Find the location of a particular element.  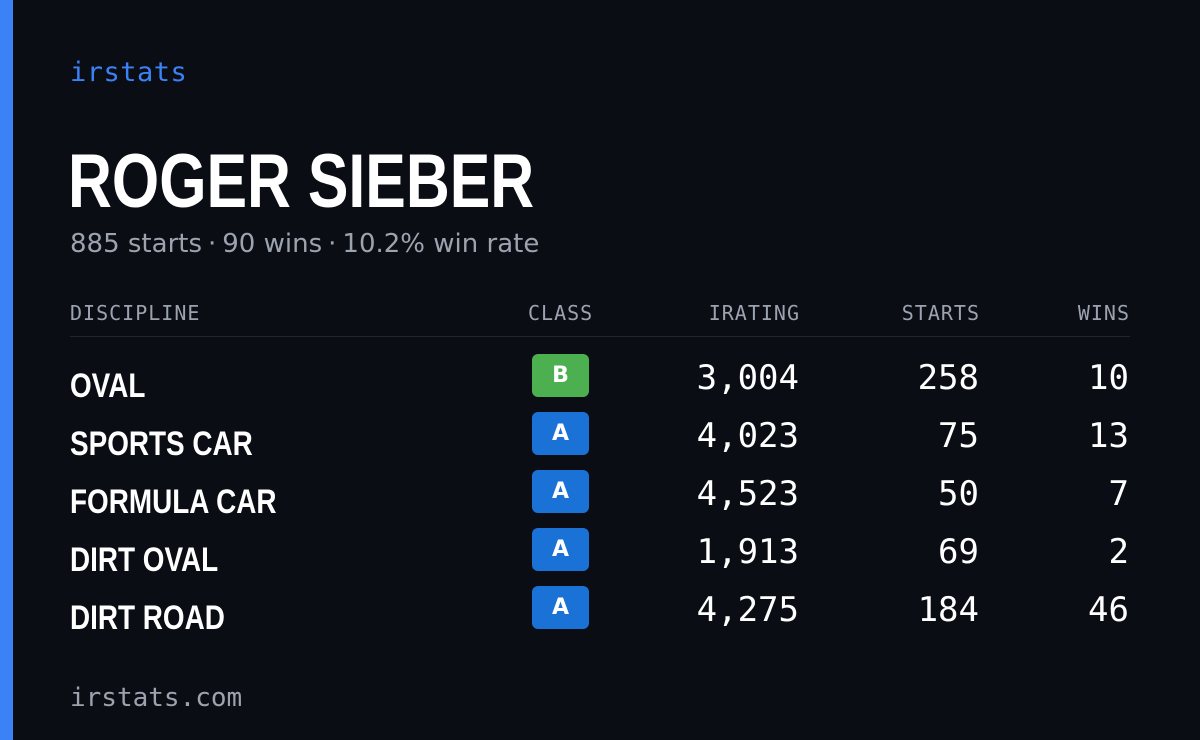

row-wins: 13 is located at coordinates (1108, 436).